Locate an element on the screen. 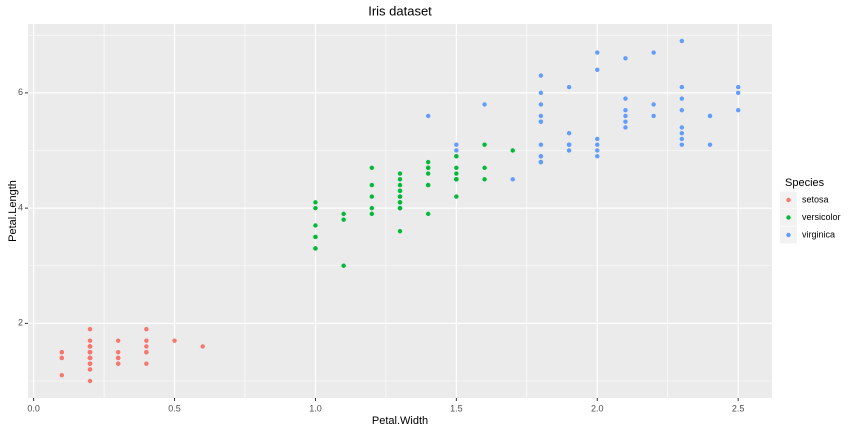 Image resolution: width=864 pixels, height=437 pixels. x-tick-label: 0.5 is located at coordinates (174, 408).